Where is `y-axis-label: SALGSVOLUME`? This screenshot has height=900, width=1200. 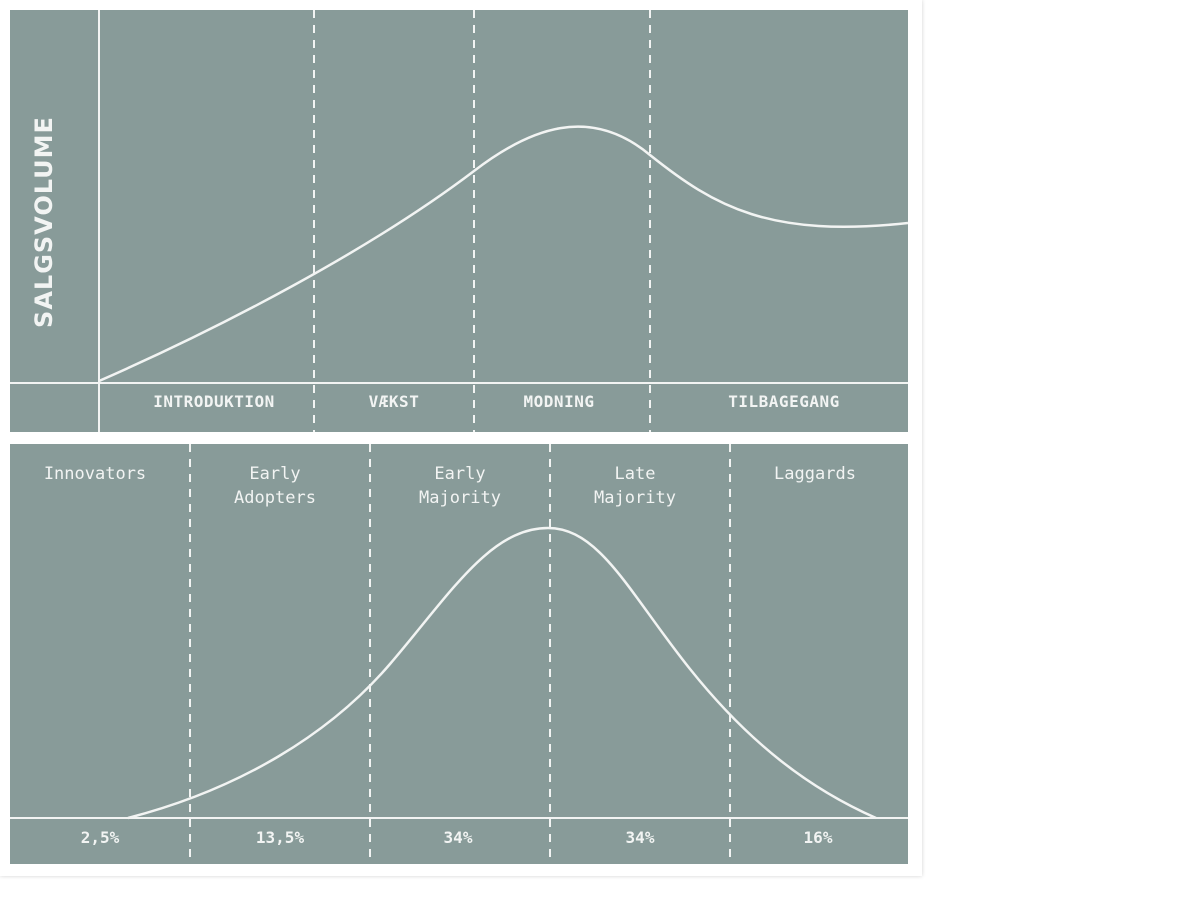 y-axis-label: SALGSVOLUME is located at coordinates (44, 222).